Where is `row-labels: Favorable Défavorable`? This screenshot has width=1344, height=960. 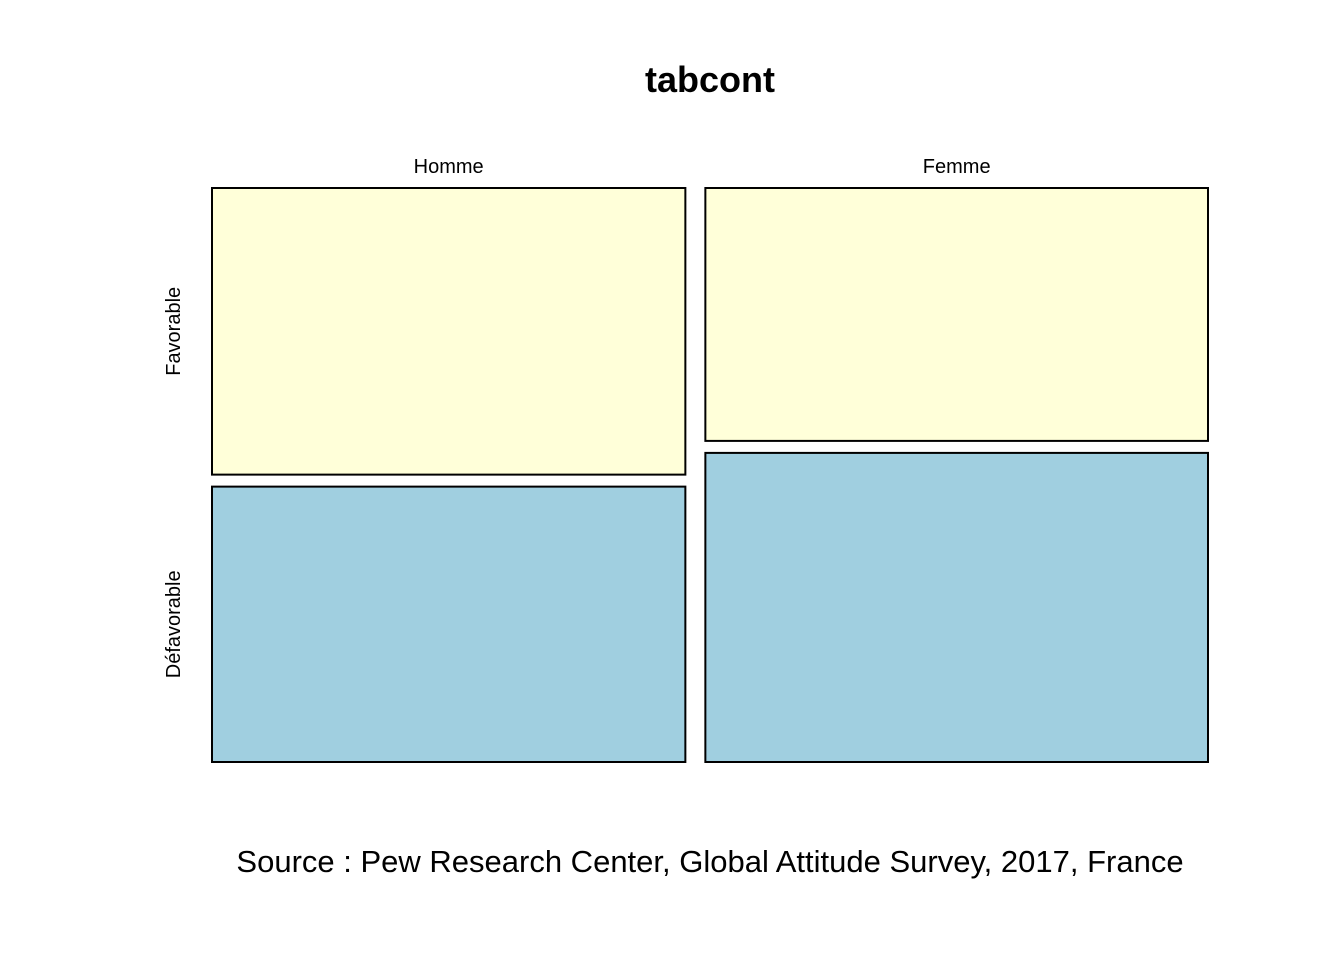 row-labels: Favorable Défavorable is located at coordinates (174, 482).